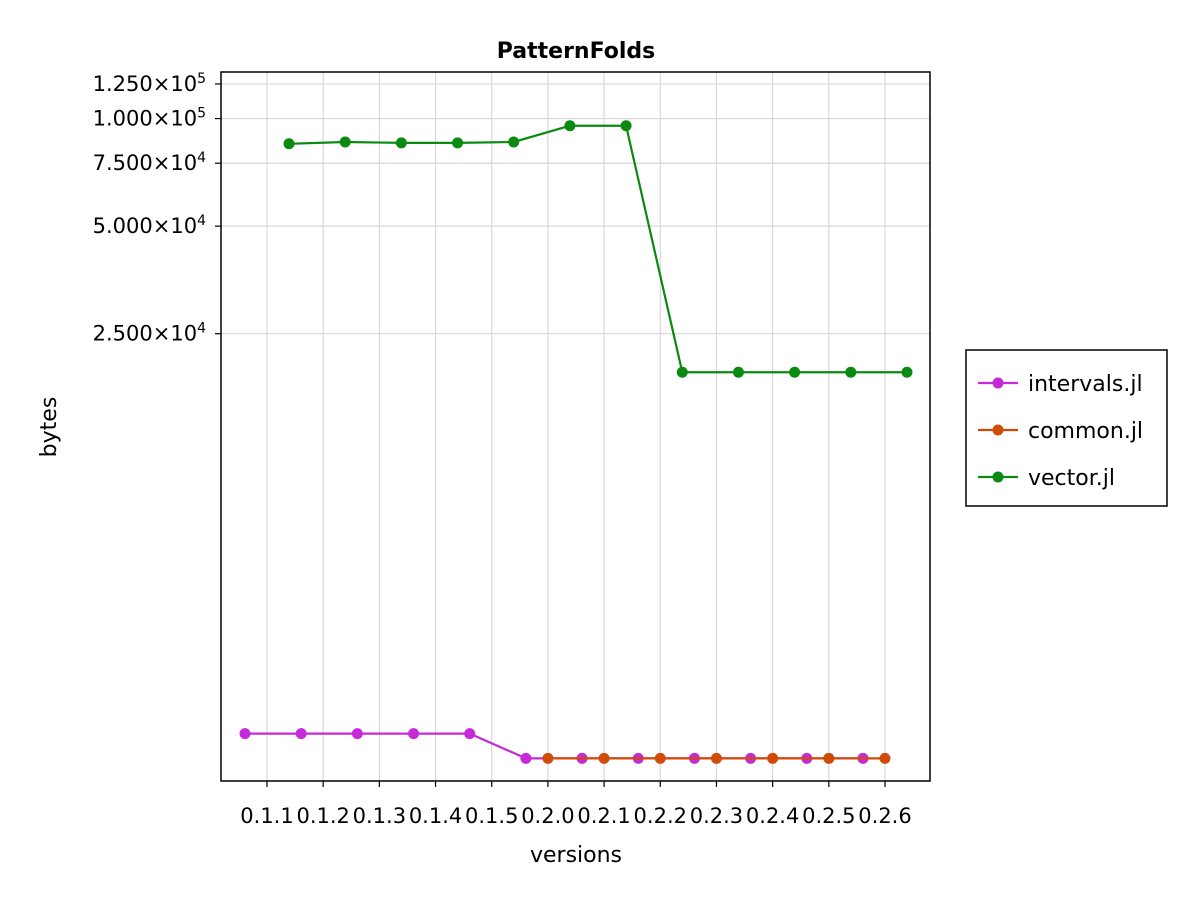 The width and height of the screenshot is (1200, 900). Describe the element at coordinates (435, 816) in the screenshot. I see `x-tick-label: 0.1.4` at that location.